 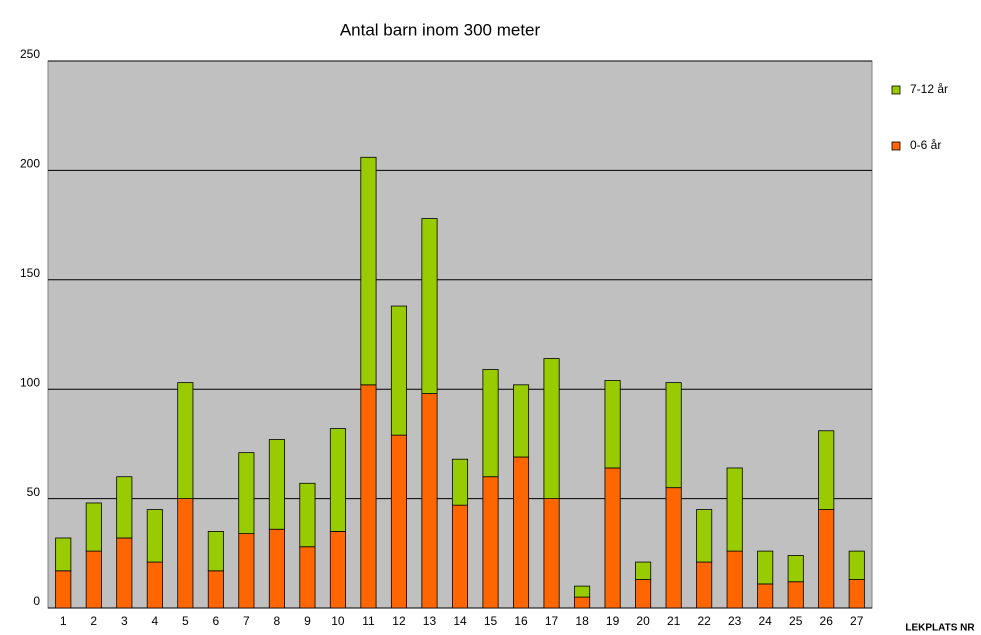 What do you see at coordinates (368, 621) in the screenshot?
I see `x-tick-label: 11` at bounding box center [368, 621].